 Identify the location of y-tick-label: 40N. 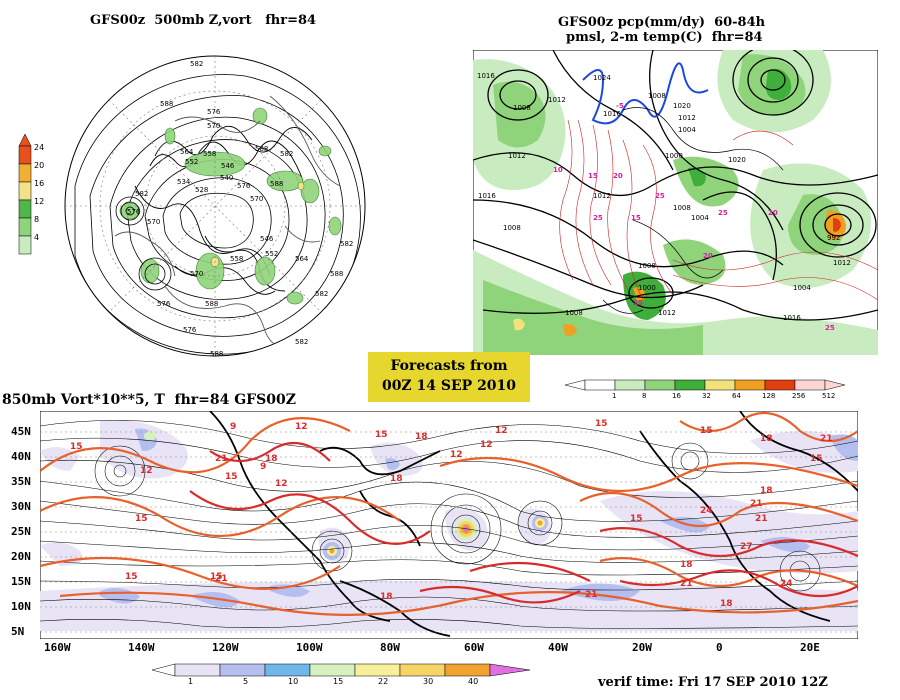
(21, 456).